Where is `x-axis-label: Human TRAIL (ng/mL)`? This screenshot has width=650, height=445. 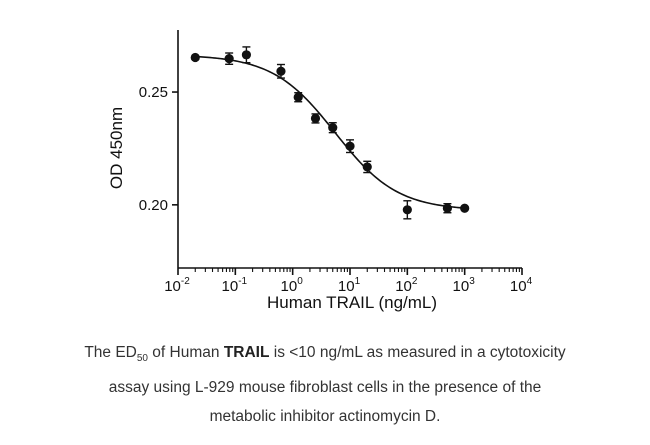
x-axis-label: Human TRAIL (ng/mL) is located at coordinates (352, 302).